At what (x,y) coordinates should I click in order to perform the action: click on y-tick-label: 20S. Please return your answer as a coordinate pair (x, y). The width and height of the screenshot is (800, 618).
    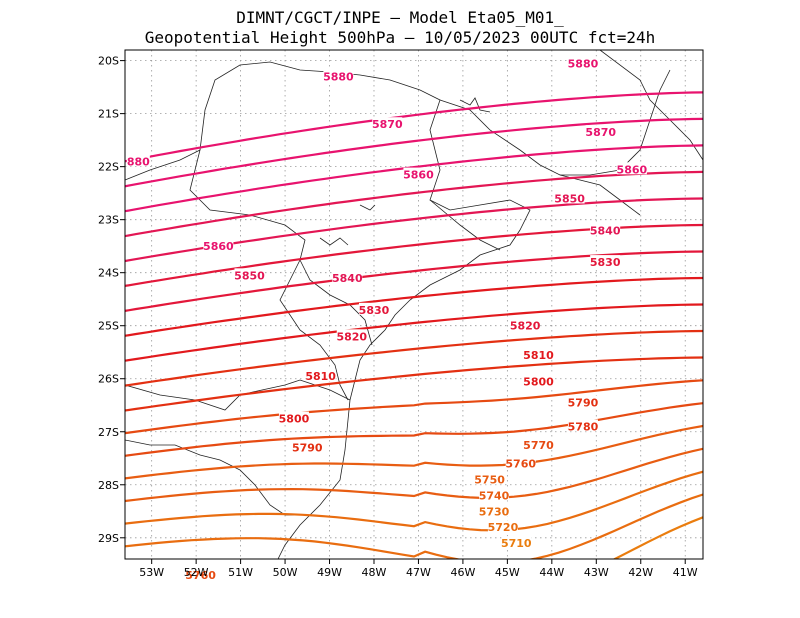
    Looking at the image, I should click on (108, 61).